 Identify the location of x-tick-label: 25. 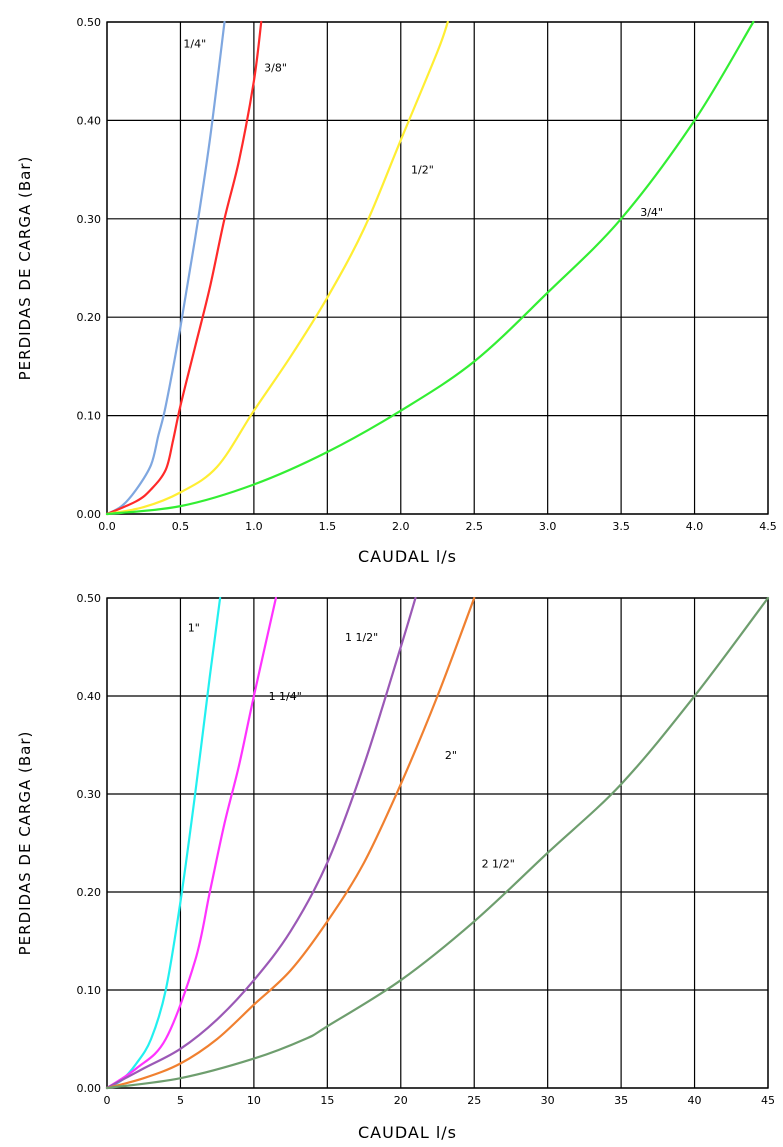
(474, 1100).